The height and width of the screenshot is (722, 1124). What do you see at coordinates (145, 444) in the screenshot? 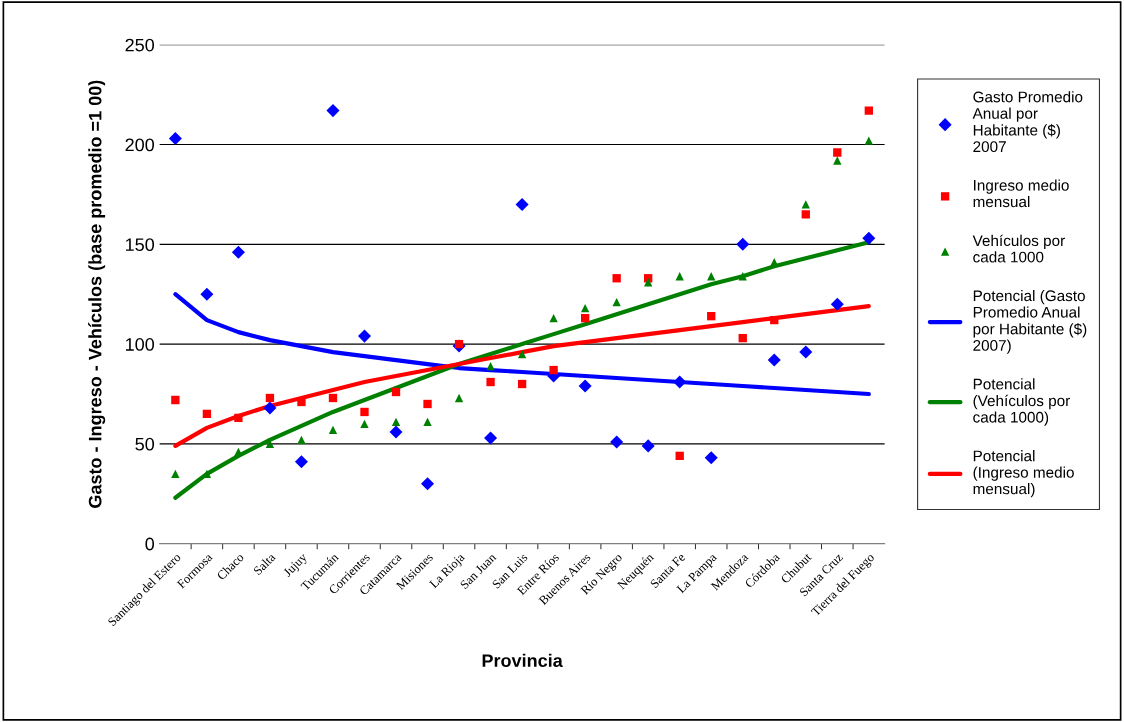
I see `y-tick-label: 50` at bounding box center [145, 444].